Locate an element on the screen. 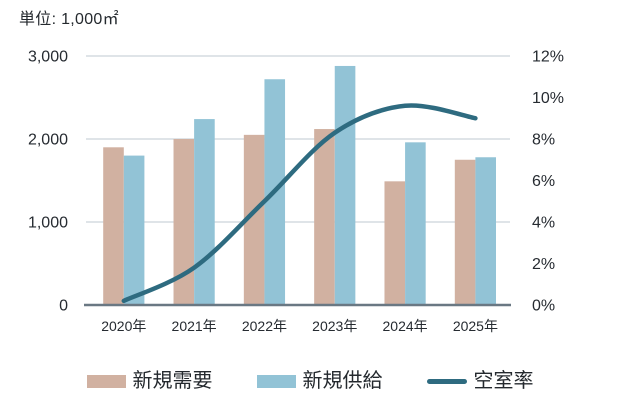  legend: 新規需要 新規供給 空室率 is located at coordinates (310, 381).